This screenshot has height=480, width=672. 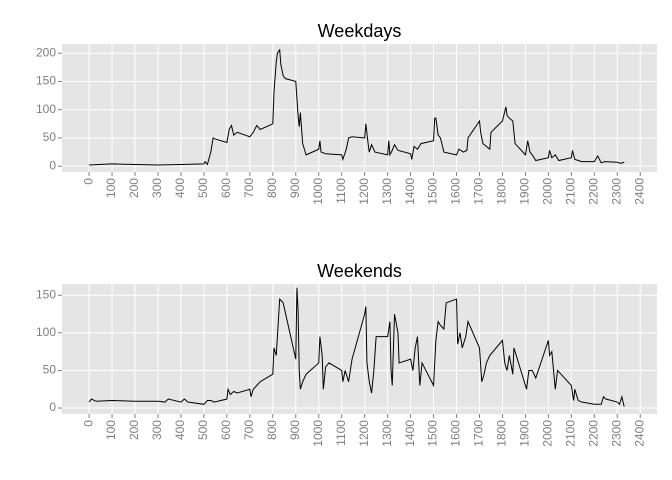 I want to click on chart-title: Weekdays, so click(x=360, y=31).